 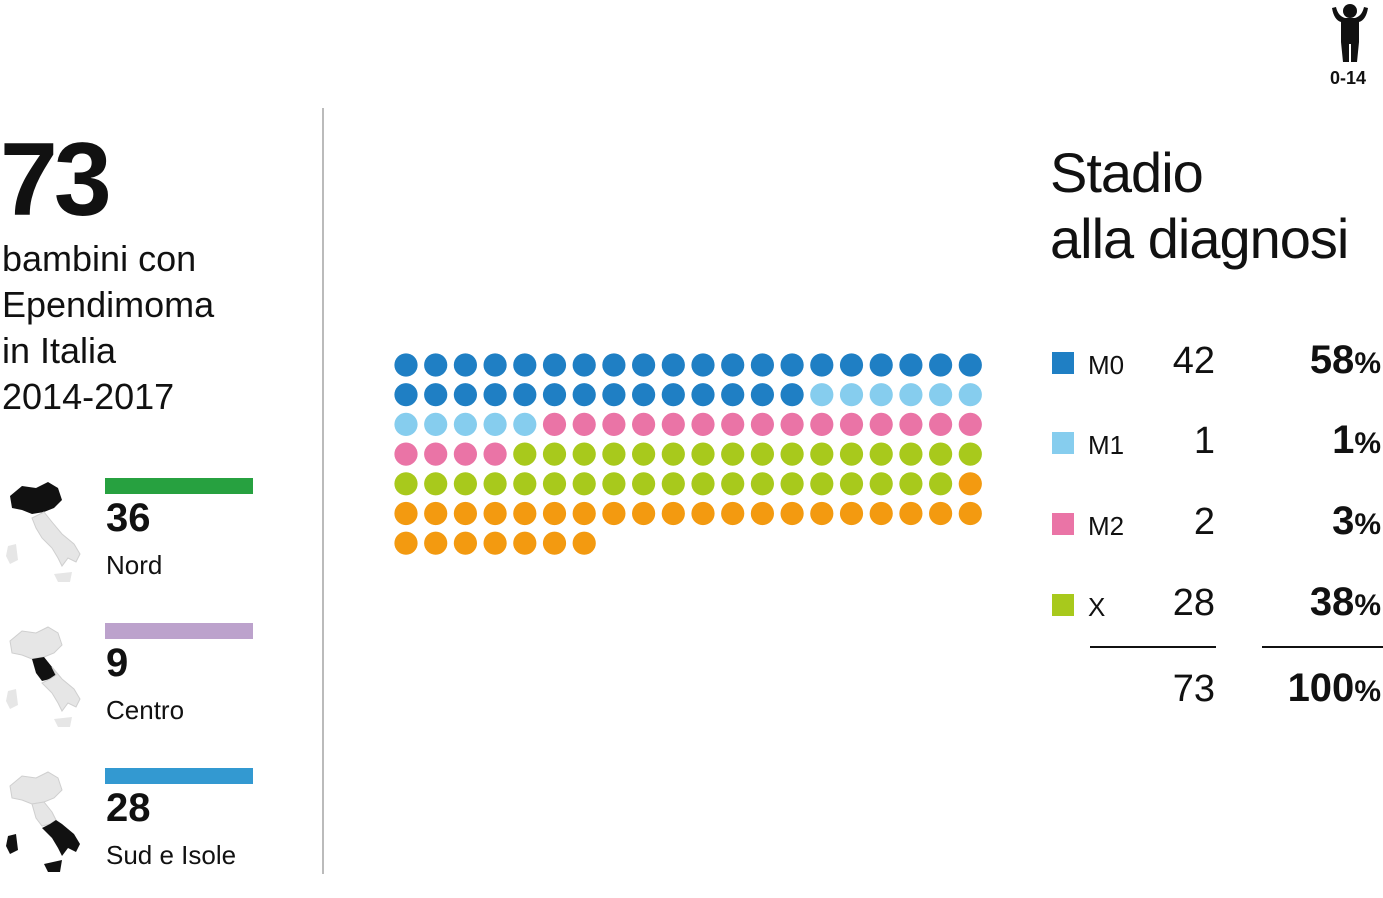 What do you see at coordinates (43, 821) in the screenshot?
I see `italy-south-map-icon` at bounding box center [43, 821].